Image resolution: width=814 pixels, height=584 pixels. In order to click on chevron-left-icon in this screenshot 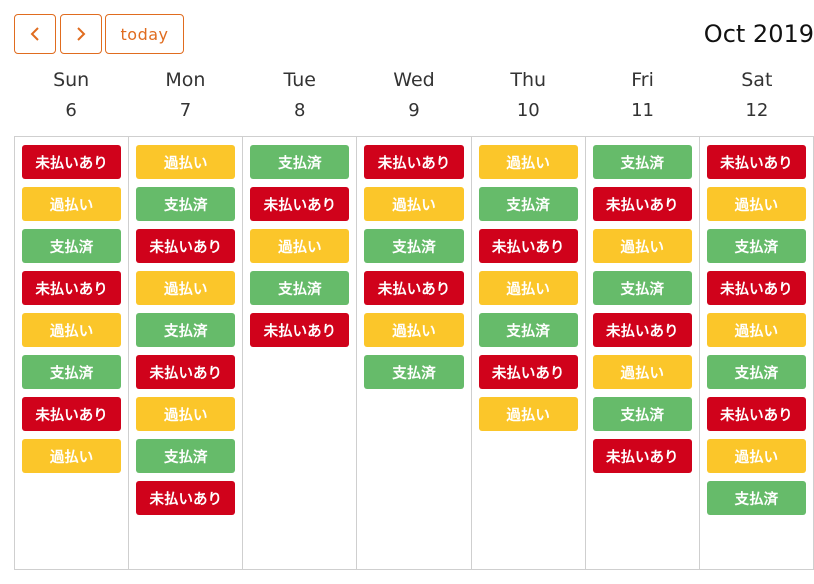, I will do `click(34, 34)`.